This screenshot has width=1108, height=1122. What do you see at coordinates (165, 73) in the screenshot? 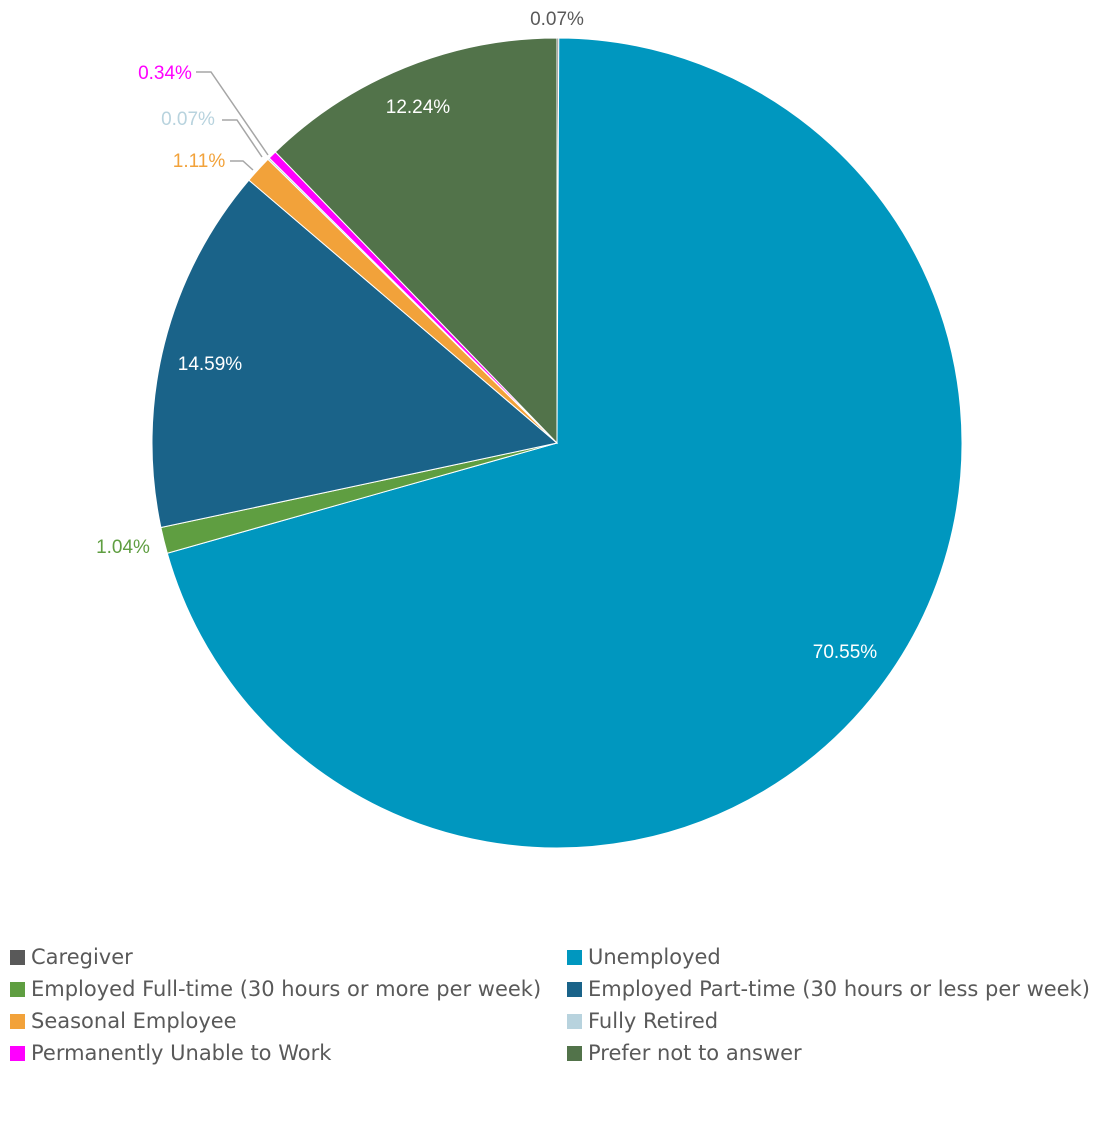
I see `data-label-permanently-unable-to-work: 0.34%` at bounding box center [165, 73].